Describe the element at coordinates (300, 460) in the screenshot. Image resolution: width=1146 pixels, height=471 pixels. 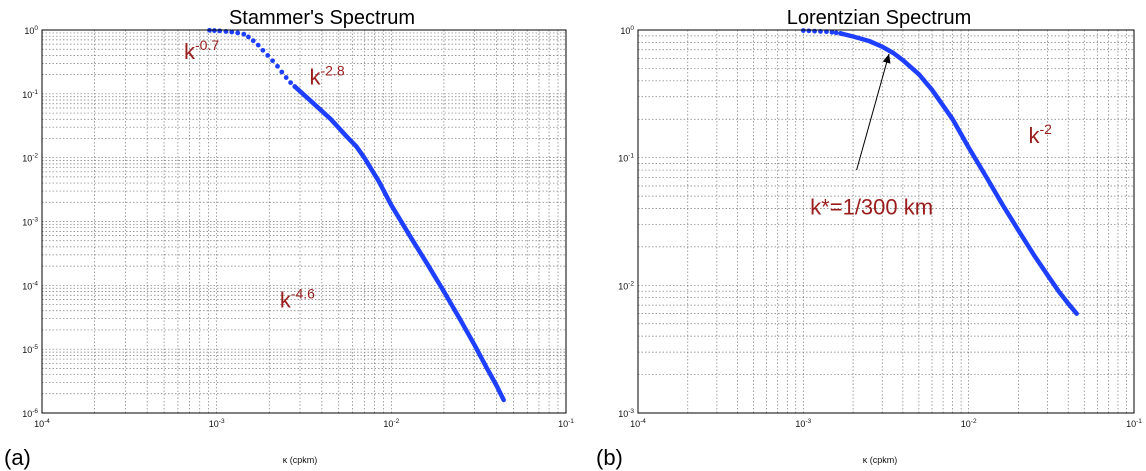
I see `panel-a-xlabel: κ (cpkm)` at that location.